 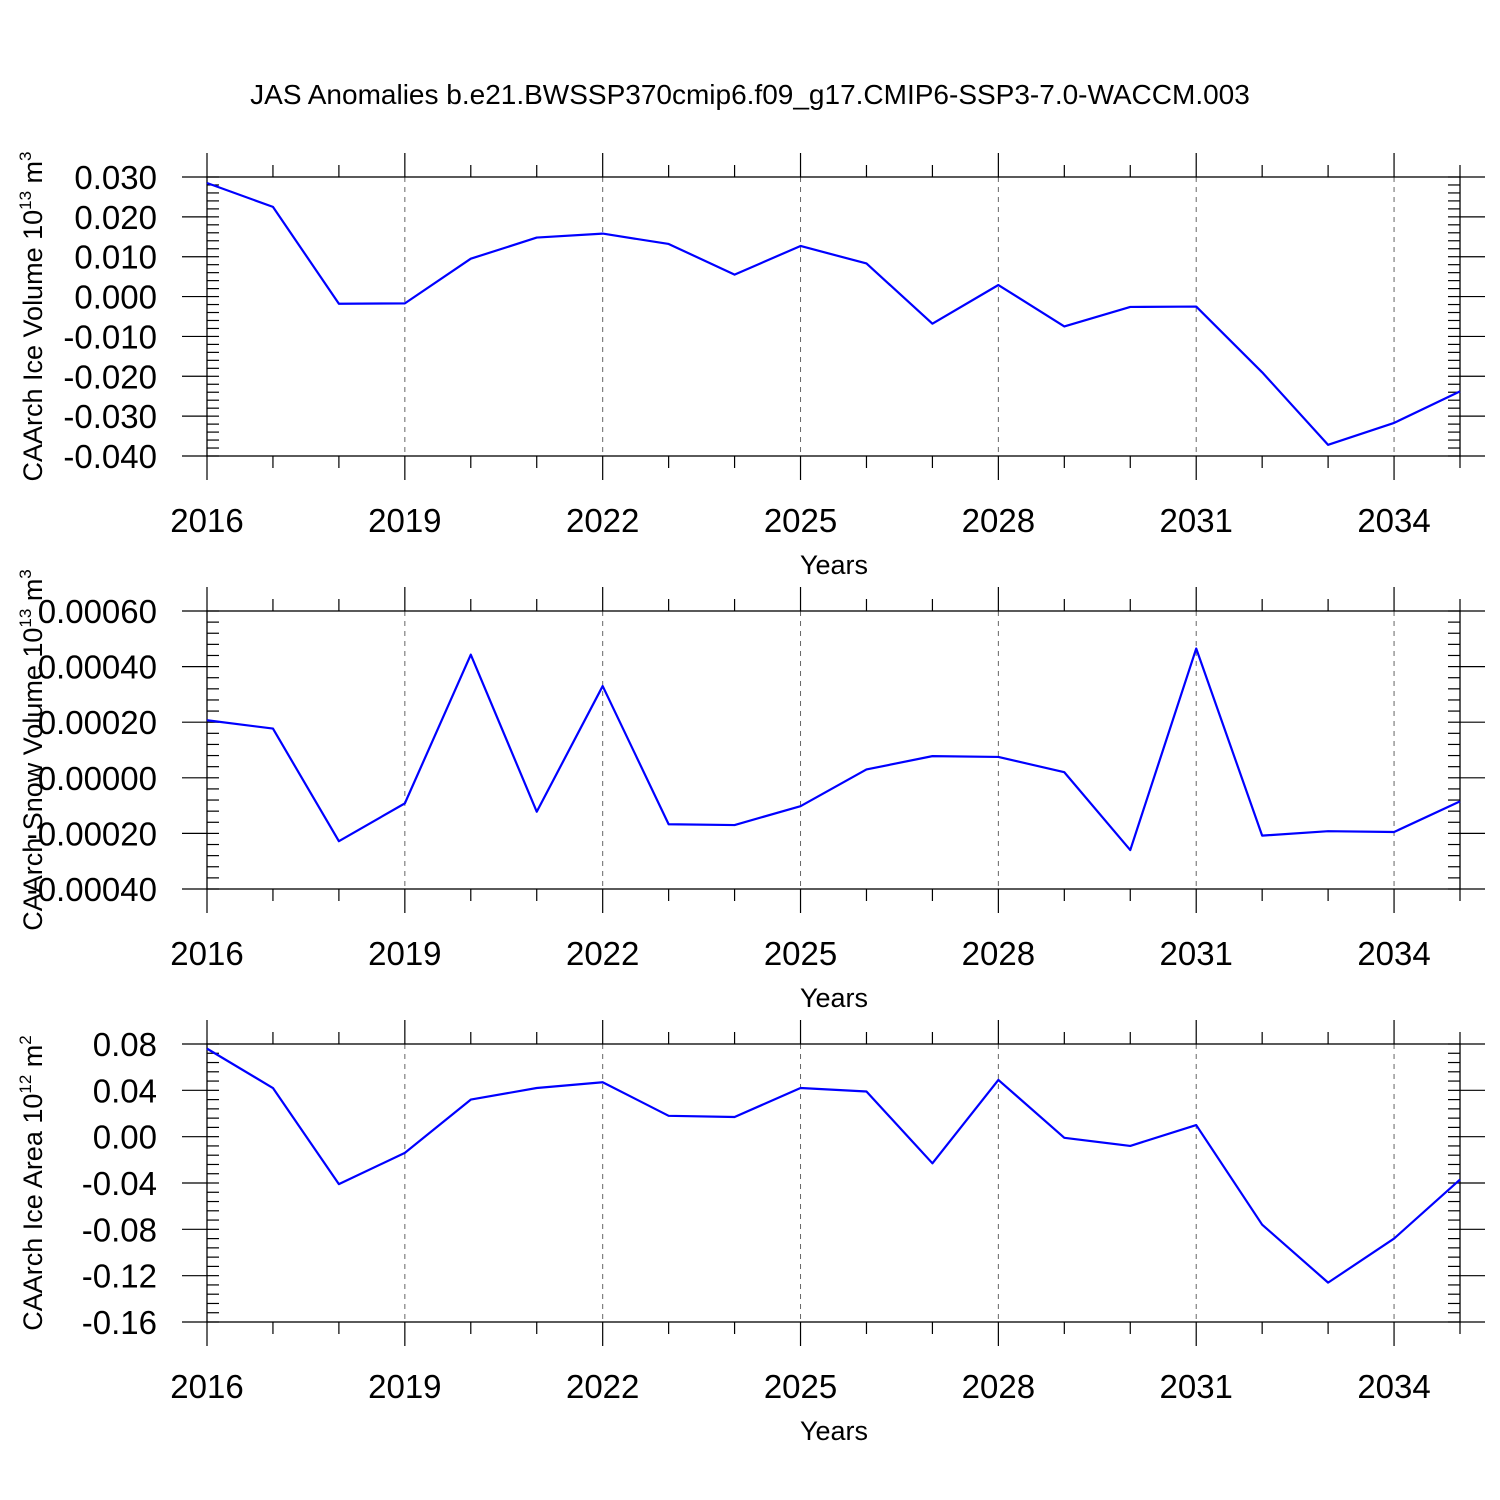 What do you see at coordinates (25, 1039) in the screenshot?
I see `y-axis-title-unit-exponent: 2` at bounding box center [25, 1039].